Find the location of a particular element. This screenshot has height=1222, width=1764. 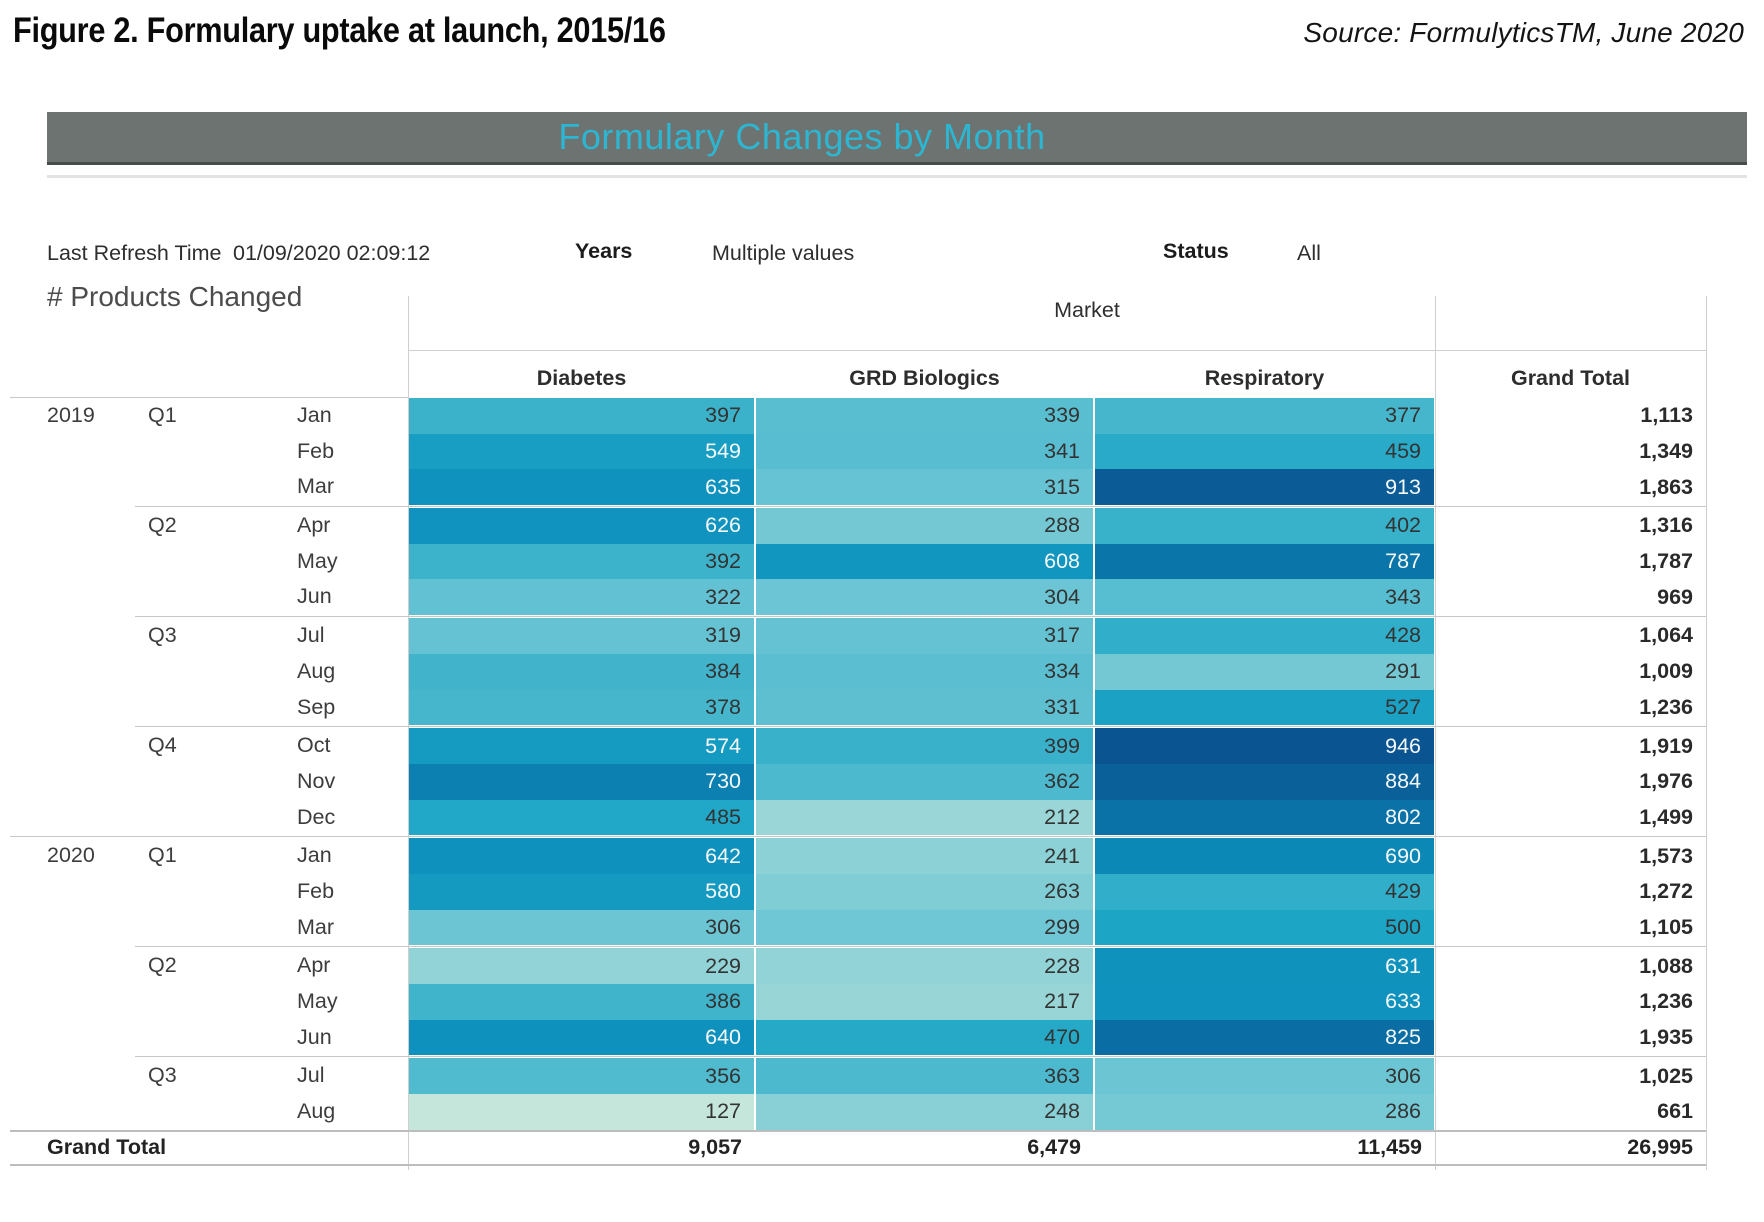

heatmap-cell: 884 is located at coordinates (1264, 781).